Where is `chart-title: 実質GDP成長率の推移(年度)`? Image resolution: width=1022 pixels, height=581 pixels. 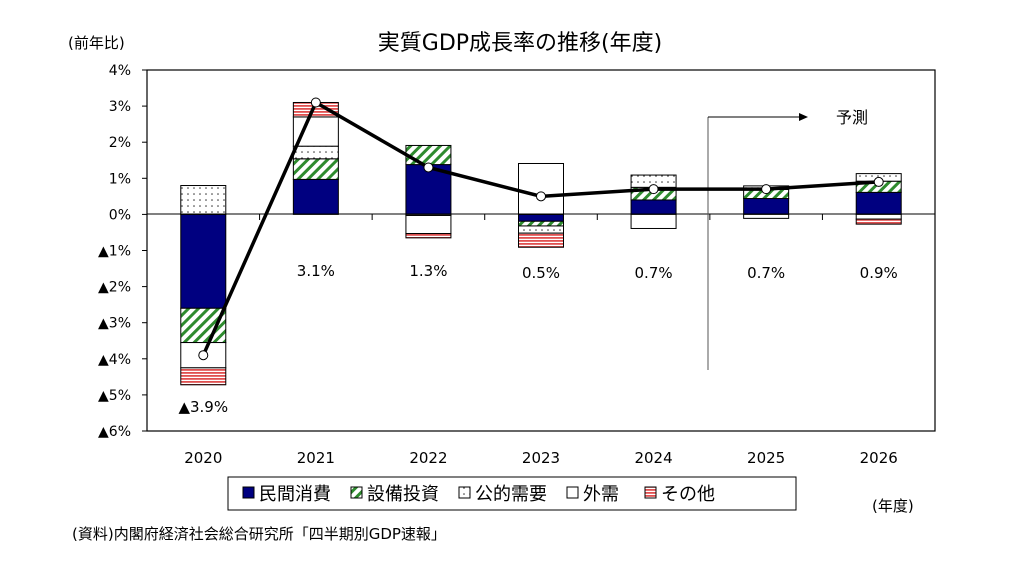 chart-title: 実質GDP成長率の推移(年度) is located at coordinates (520, 43).